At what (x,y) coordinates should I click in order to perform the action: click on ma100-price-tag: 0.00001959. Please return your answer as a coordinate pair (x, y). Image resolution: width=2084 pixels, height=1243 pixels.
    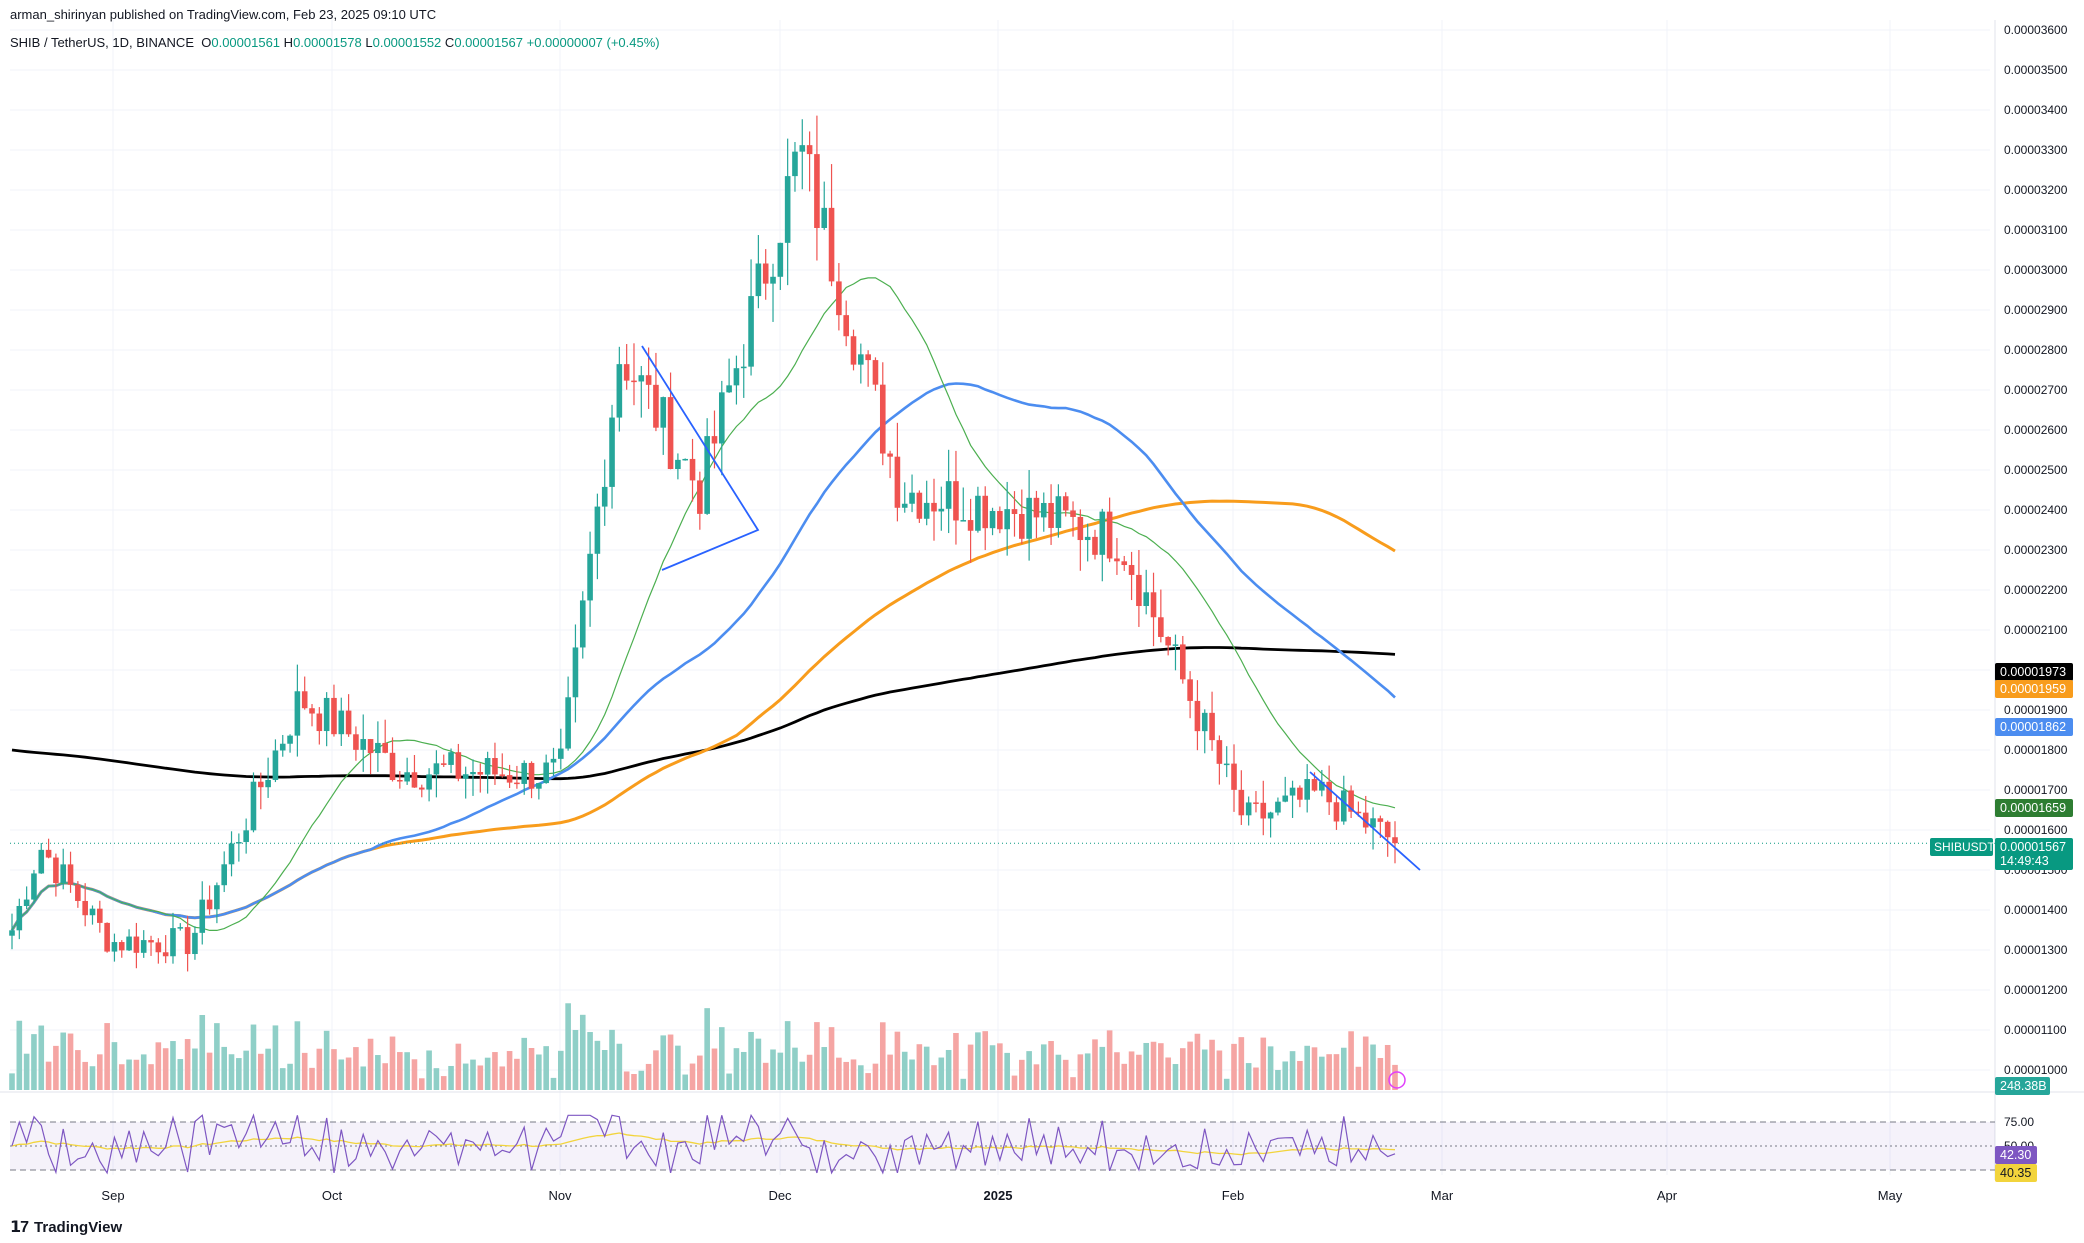
    Looking at the image, I should click on (2033, 689).